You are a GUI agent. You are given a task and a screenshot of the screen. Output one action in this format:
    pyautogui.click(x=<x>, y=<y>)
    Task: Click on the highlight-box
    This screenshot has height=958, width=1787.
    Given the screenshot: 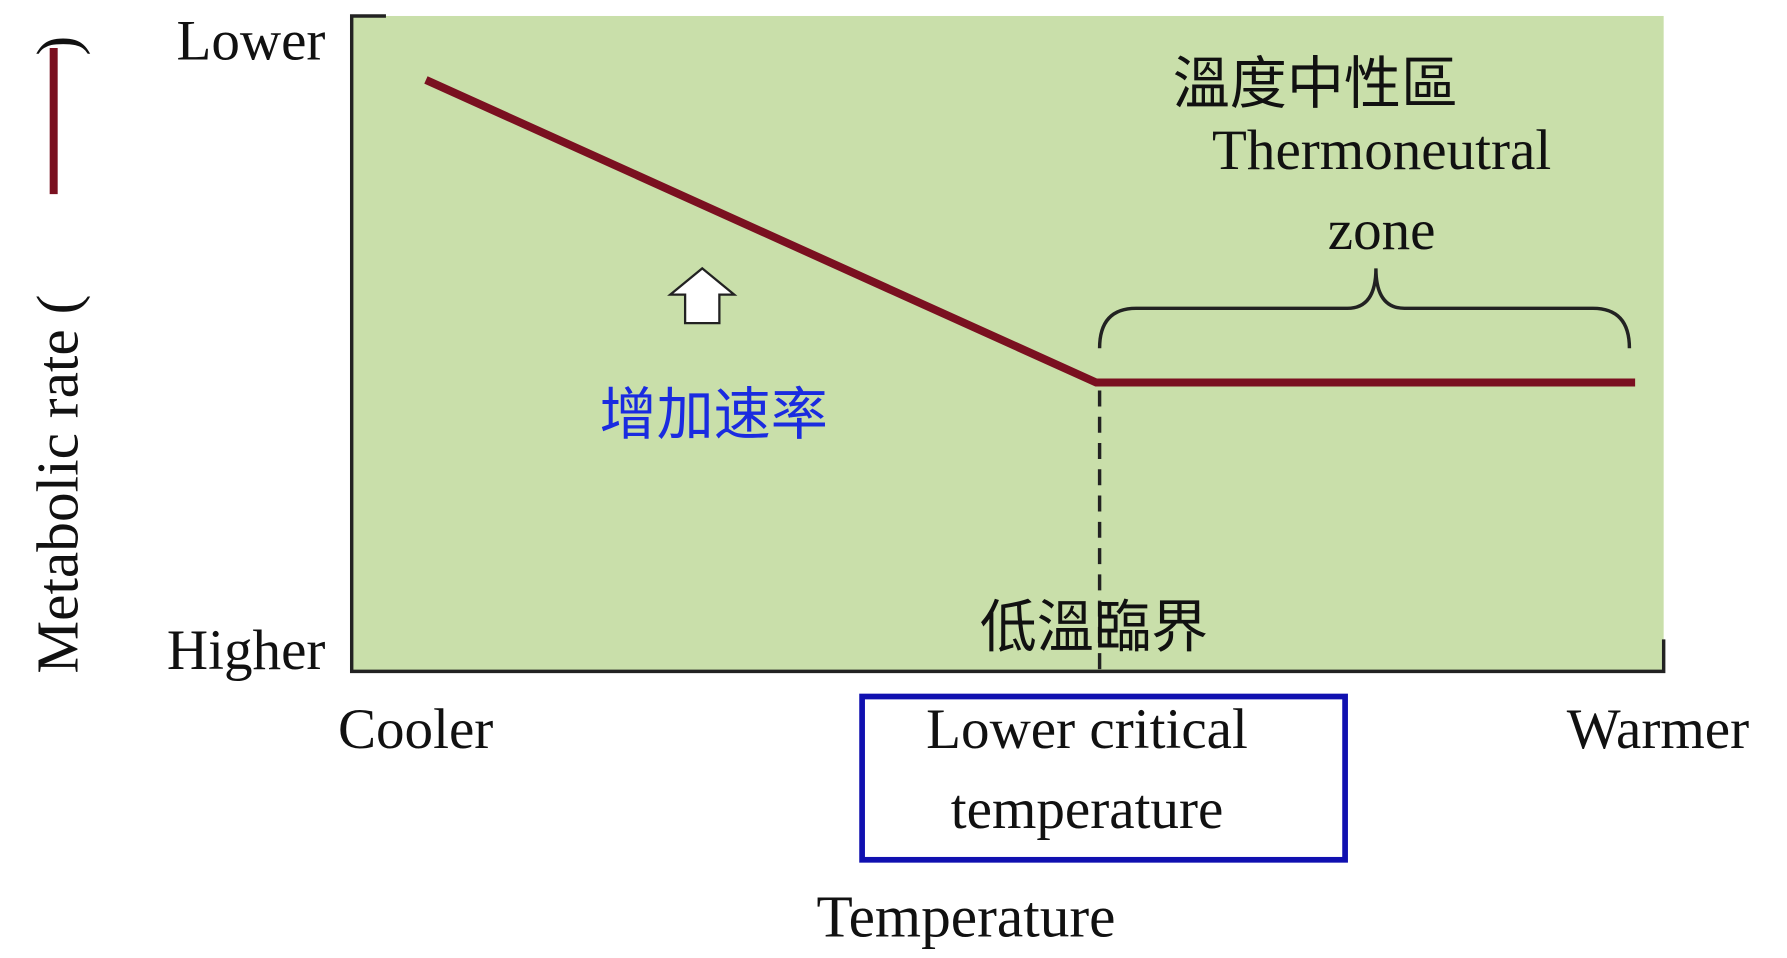 What is the action you would take?
    pyautogui.click(x=1103, y=778)
    